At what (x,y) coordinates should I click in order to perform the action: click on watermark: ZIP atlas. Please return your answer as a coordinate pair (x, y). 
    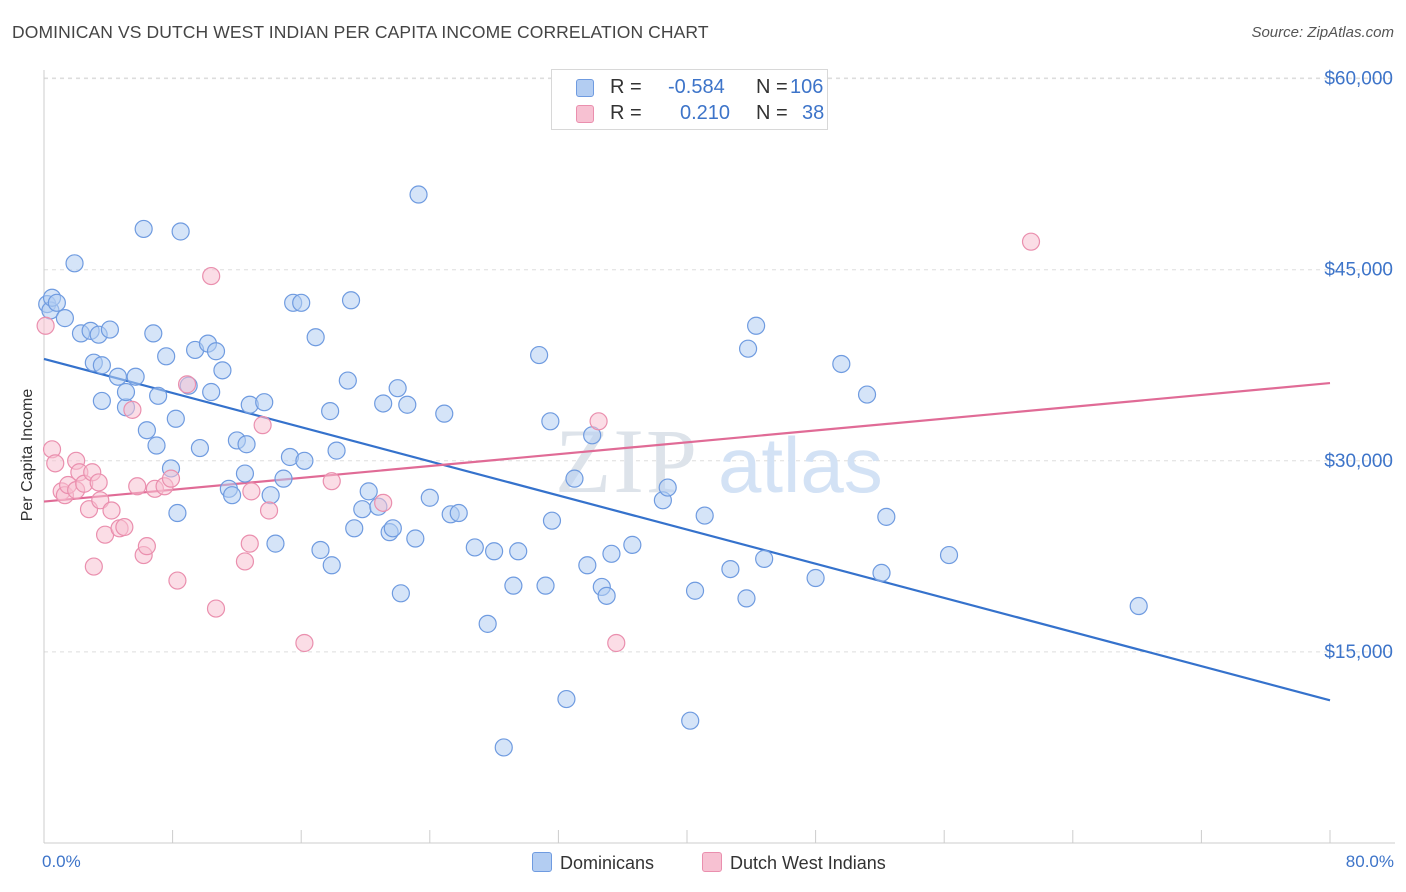
    Looking at the image, I should click on (719, 461).